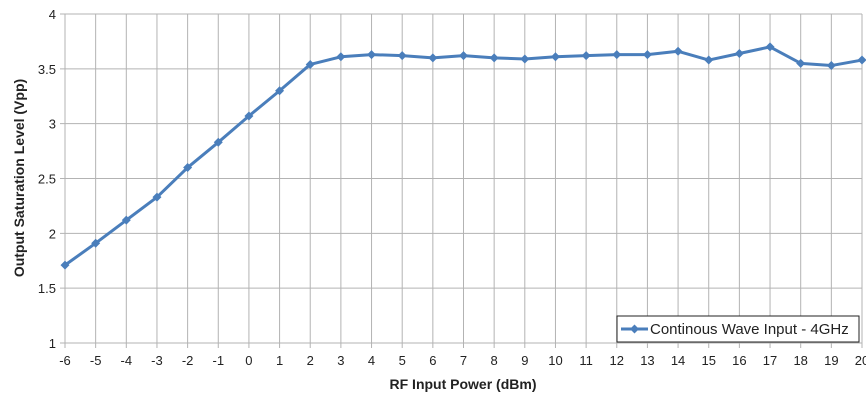 The image size is (866, 407). I want to click on y-tick-label: 1, so click(52, 343).